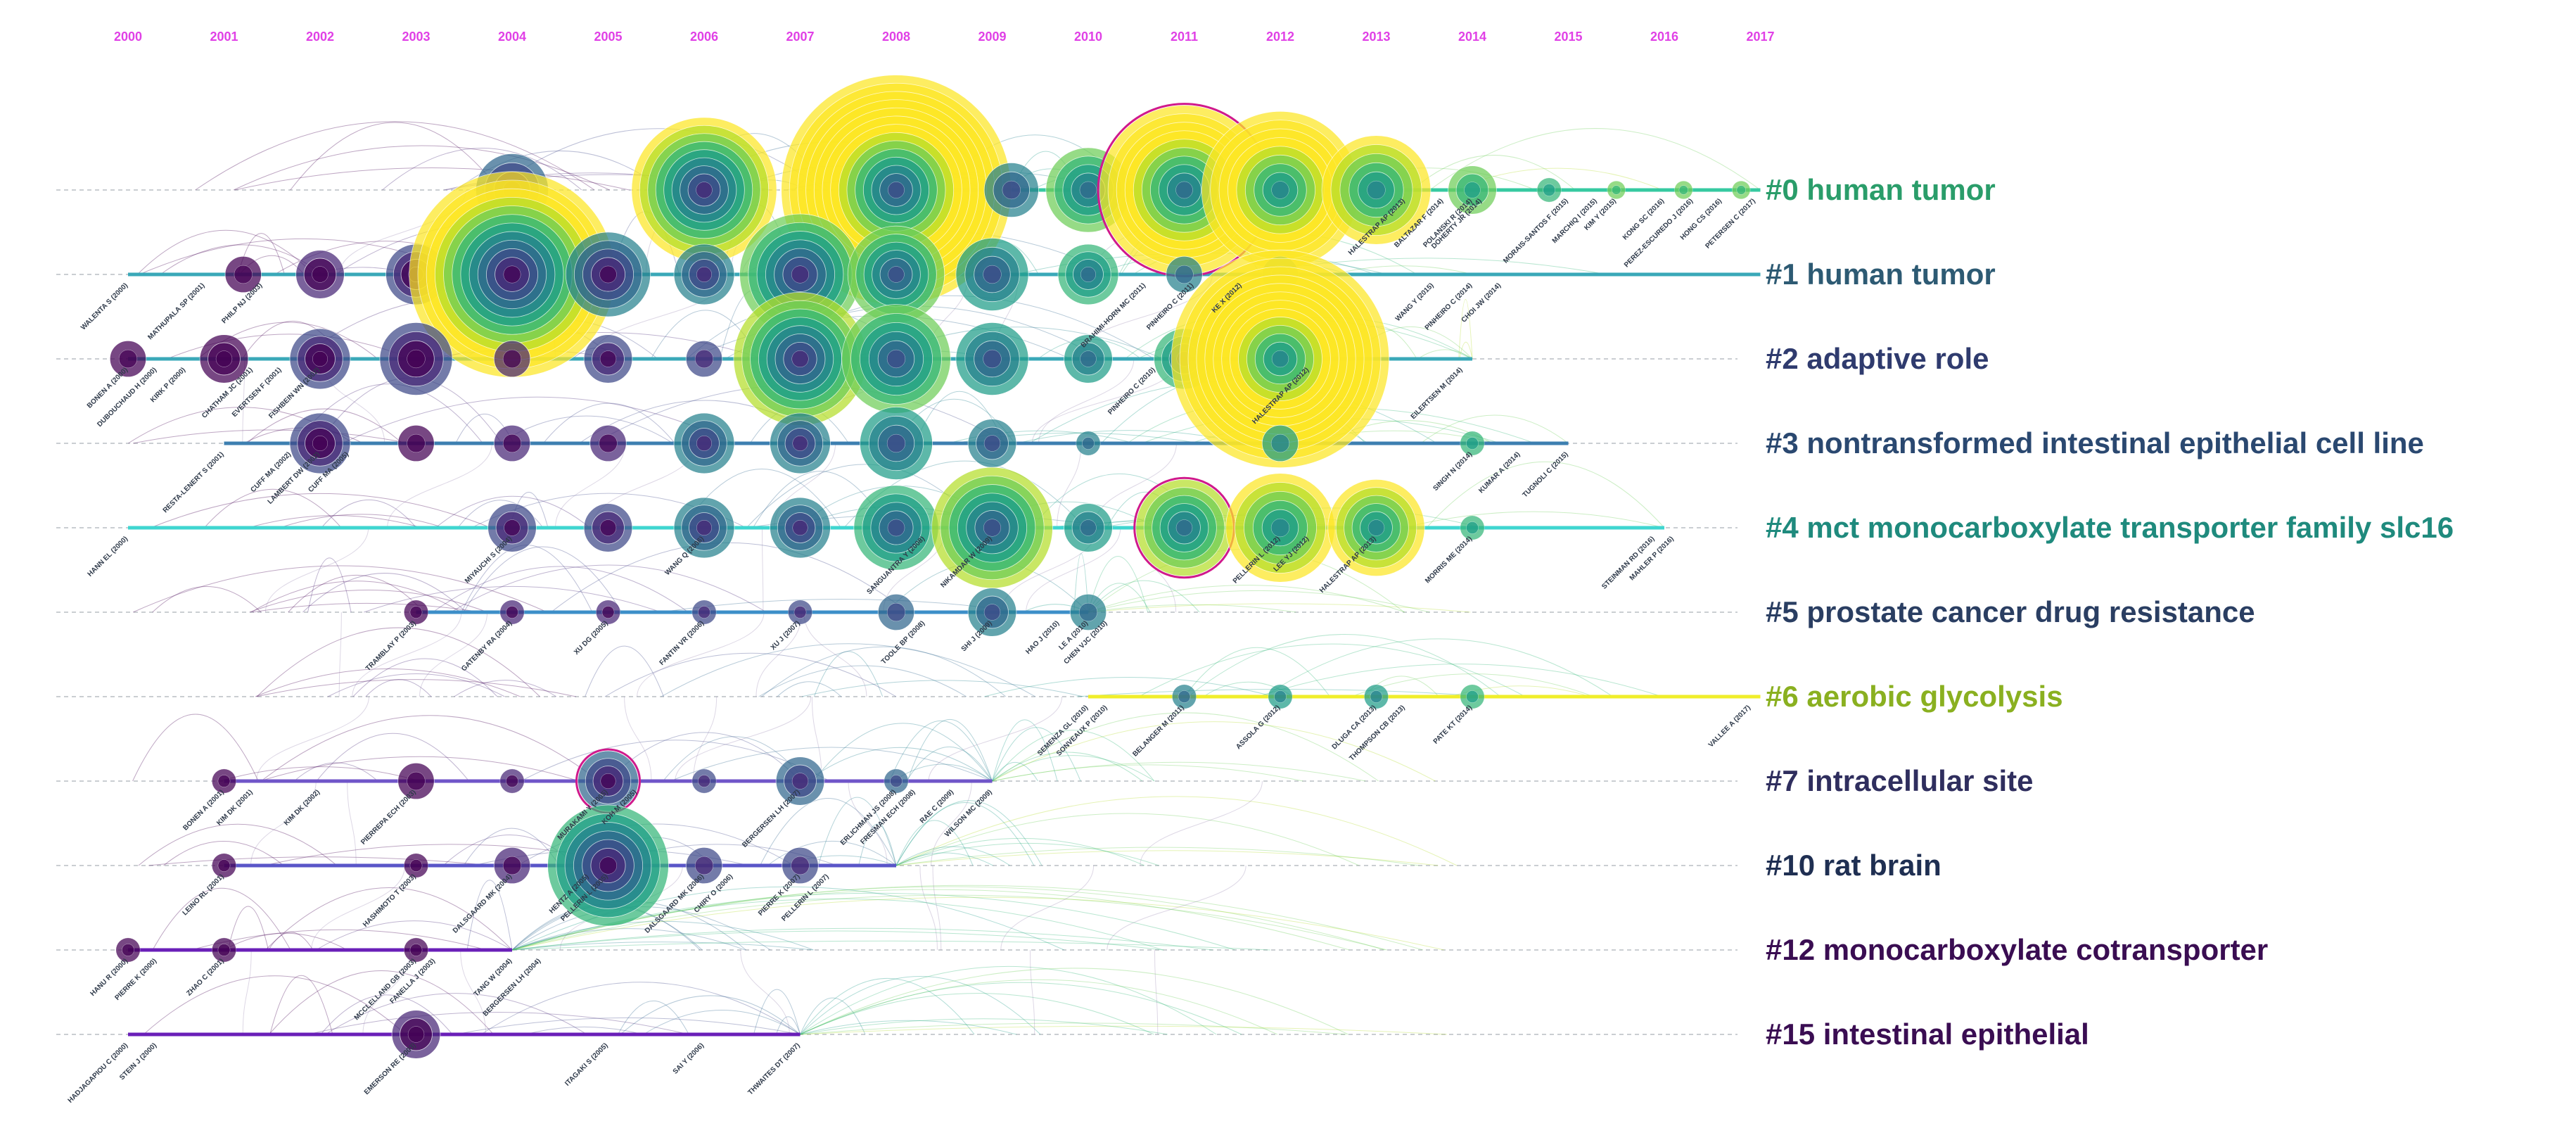 Image resolution: width=2576 pixels, height=1147 pixels. I want to click on cluster-label: #12 monocarboxylate cotransporter, so click(2017, 949).